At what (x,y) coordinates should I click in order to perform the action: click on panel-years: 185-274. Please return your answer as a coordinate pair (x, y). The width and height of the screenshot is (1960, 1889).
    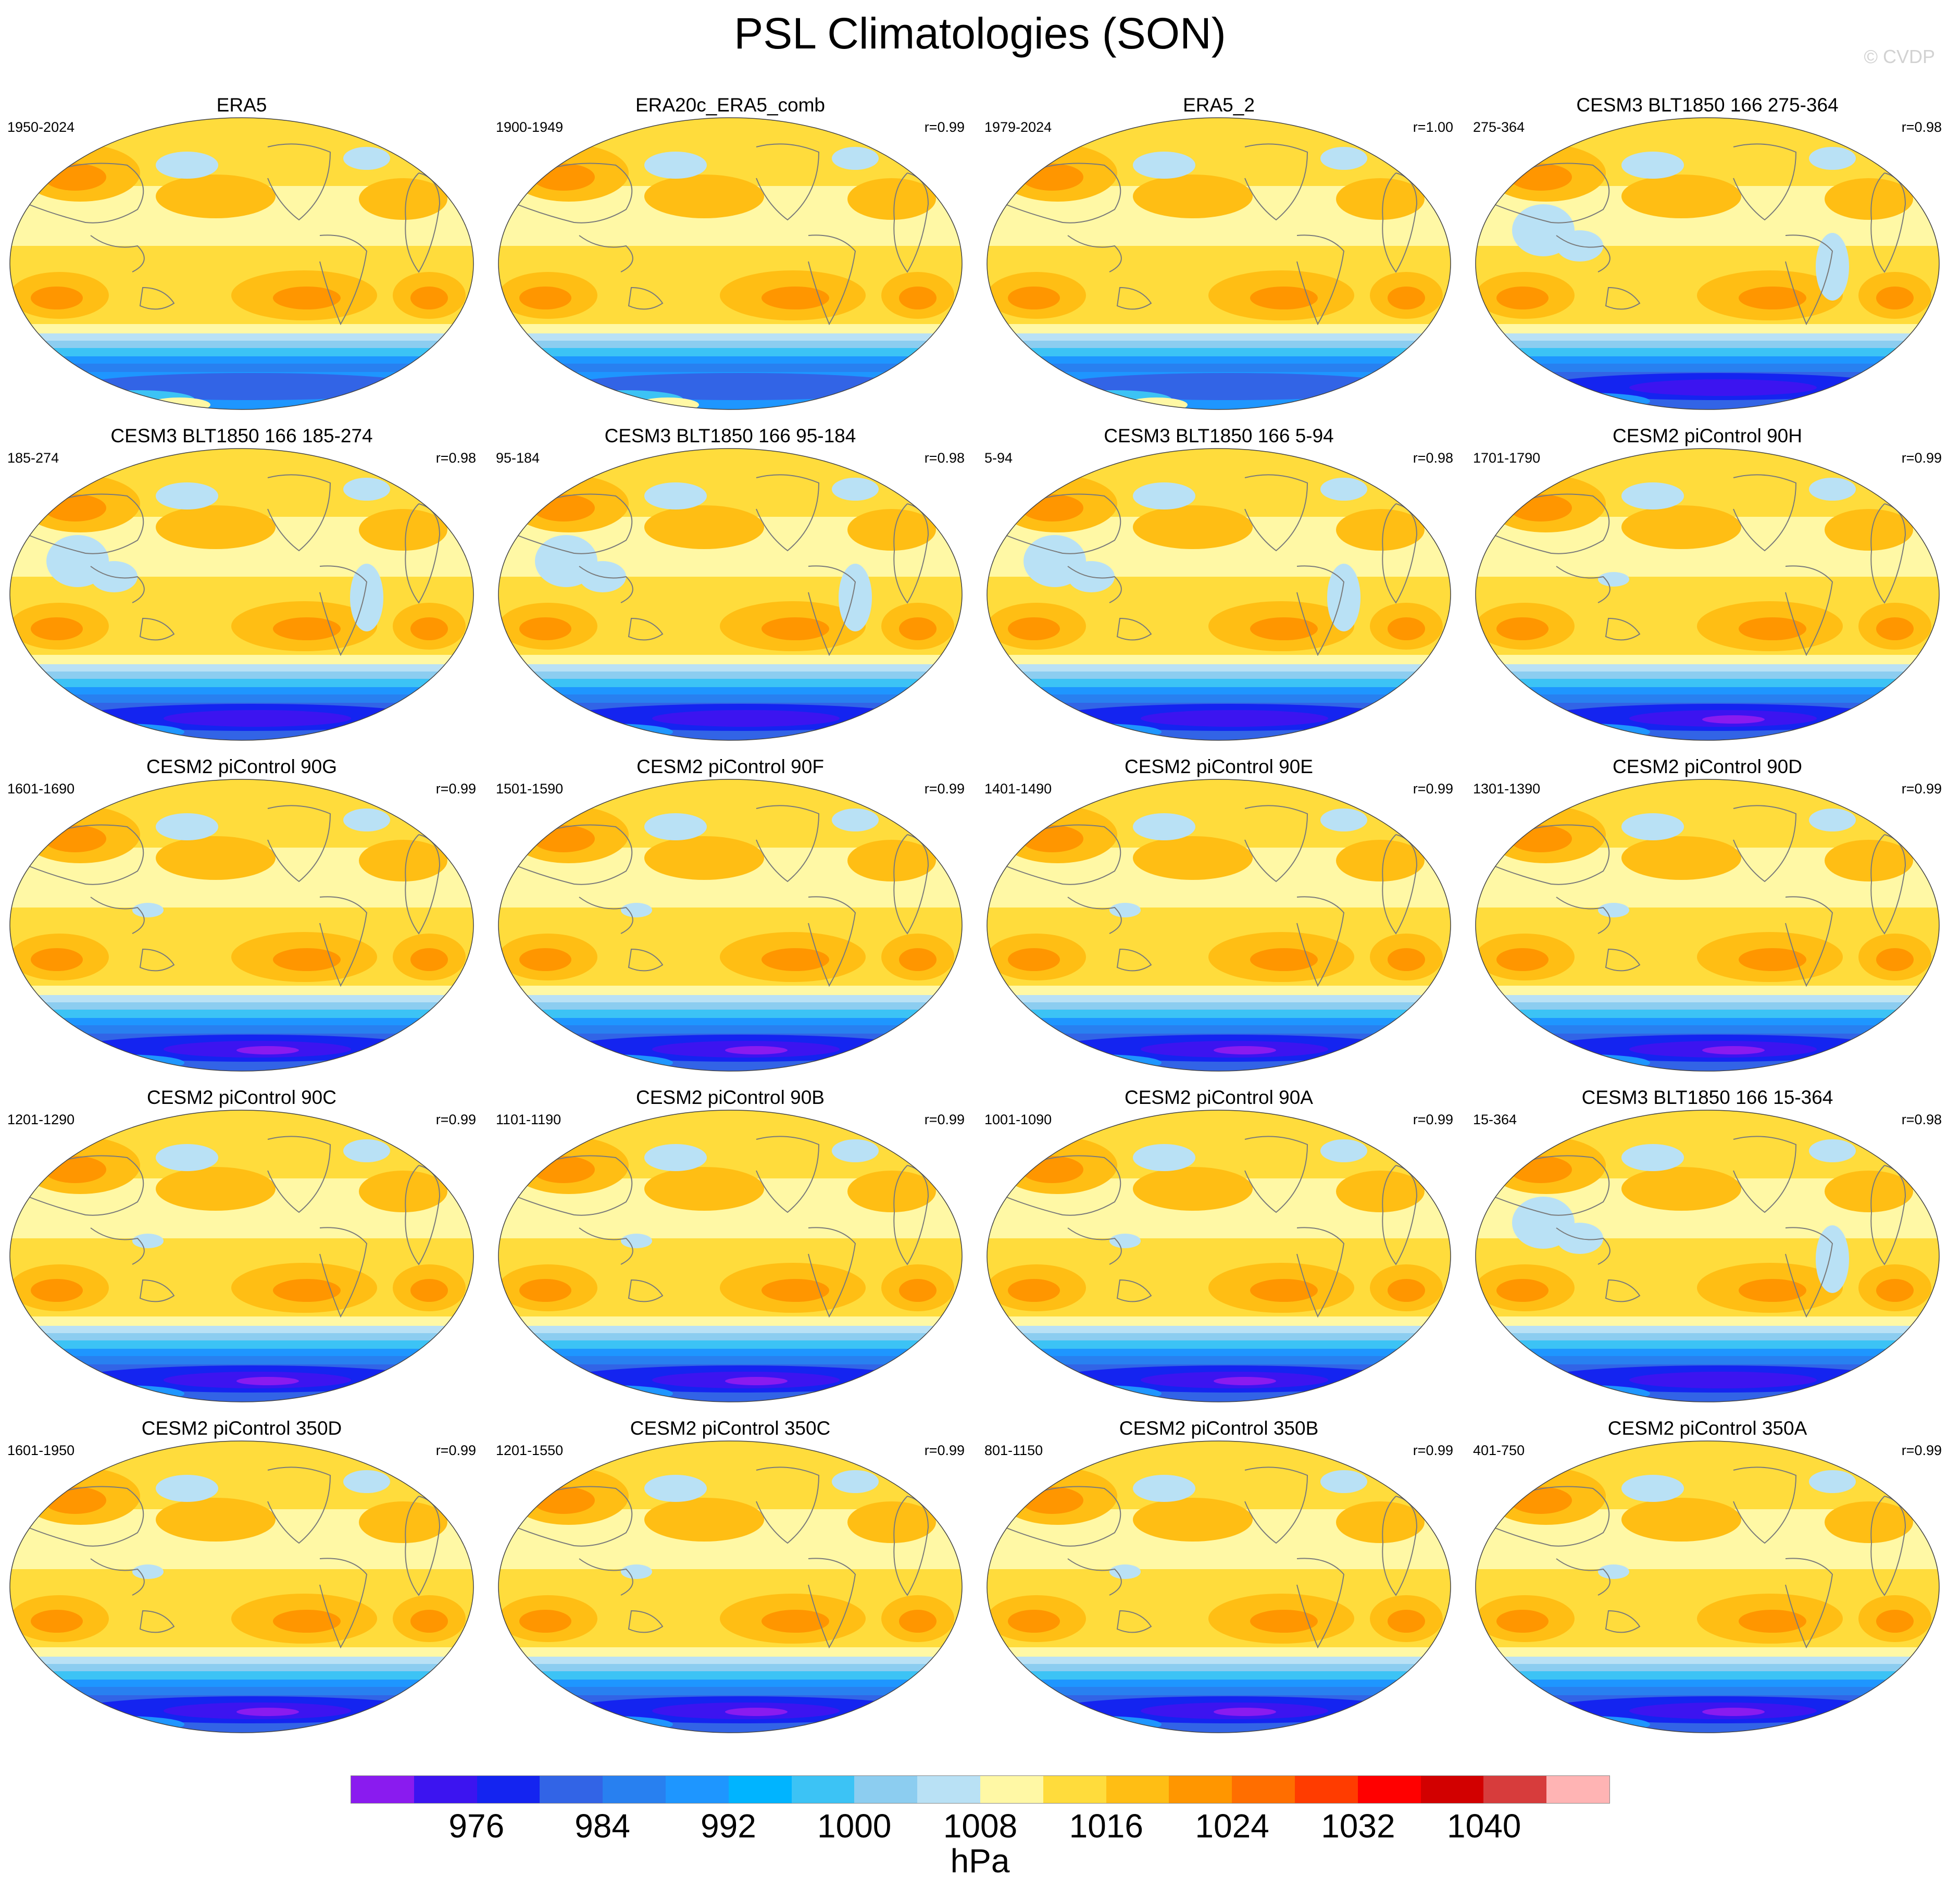
    Looking at the image, I should click on (33, 458).